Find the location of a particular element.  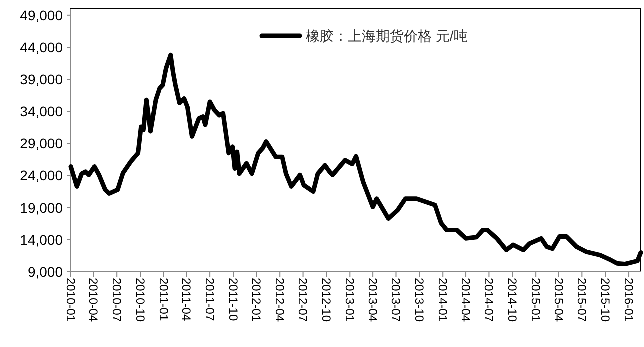

x-tick-label: 2014-10 is located at coordinates (512, 300).